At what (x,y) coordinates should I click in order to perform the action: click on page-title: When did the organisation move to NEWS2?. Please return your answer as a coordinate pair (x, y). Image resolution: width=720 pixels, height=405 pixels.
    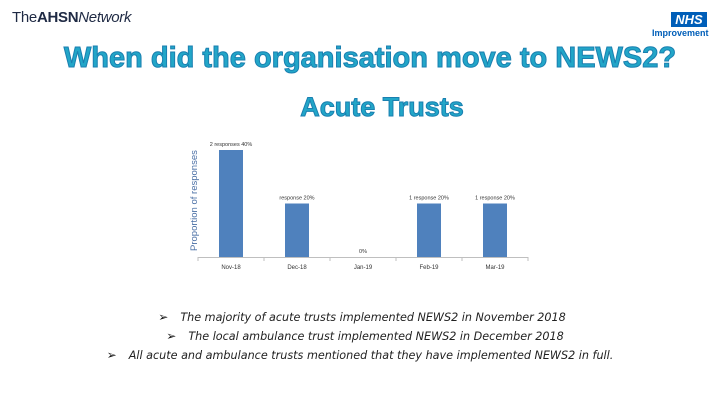
    Looking at the image, I should click on (370, 58).